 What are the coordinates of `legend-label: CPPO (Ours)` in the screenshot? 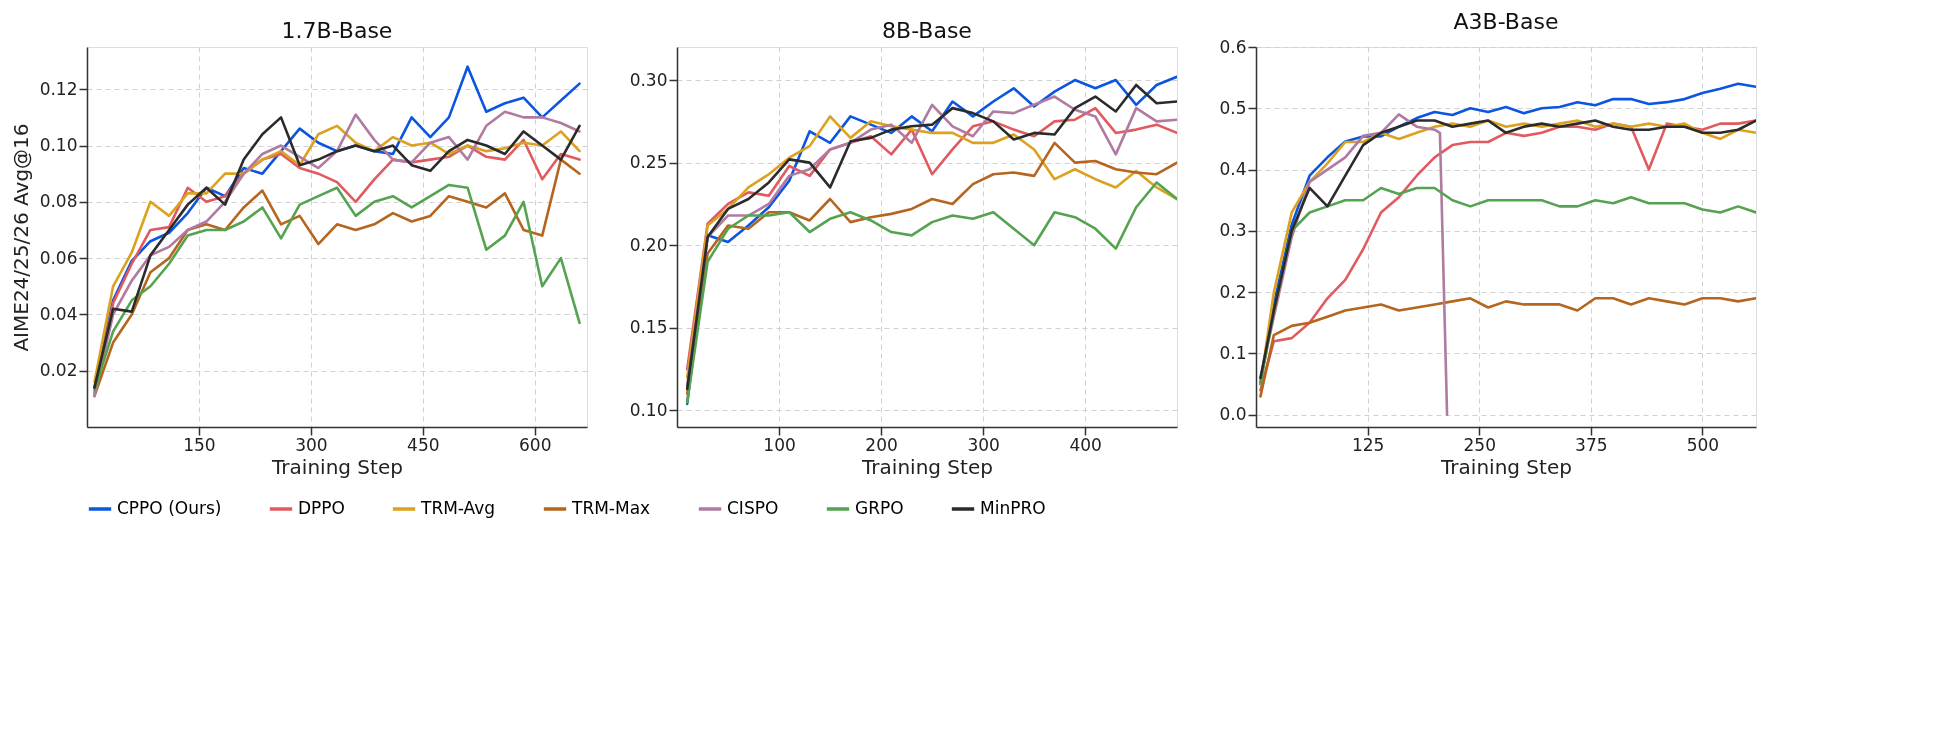 It's located at (169, 508).